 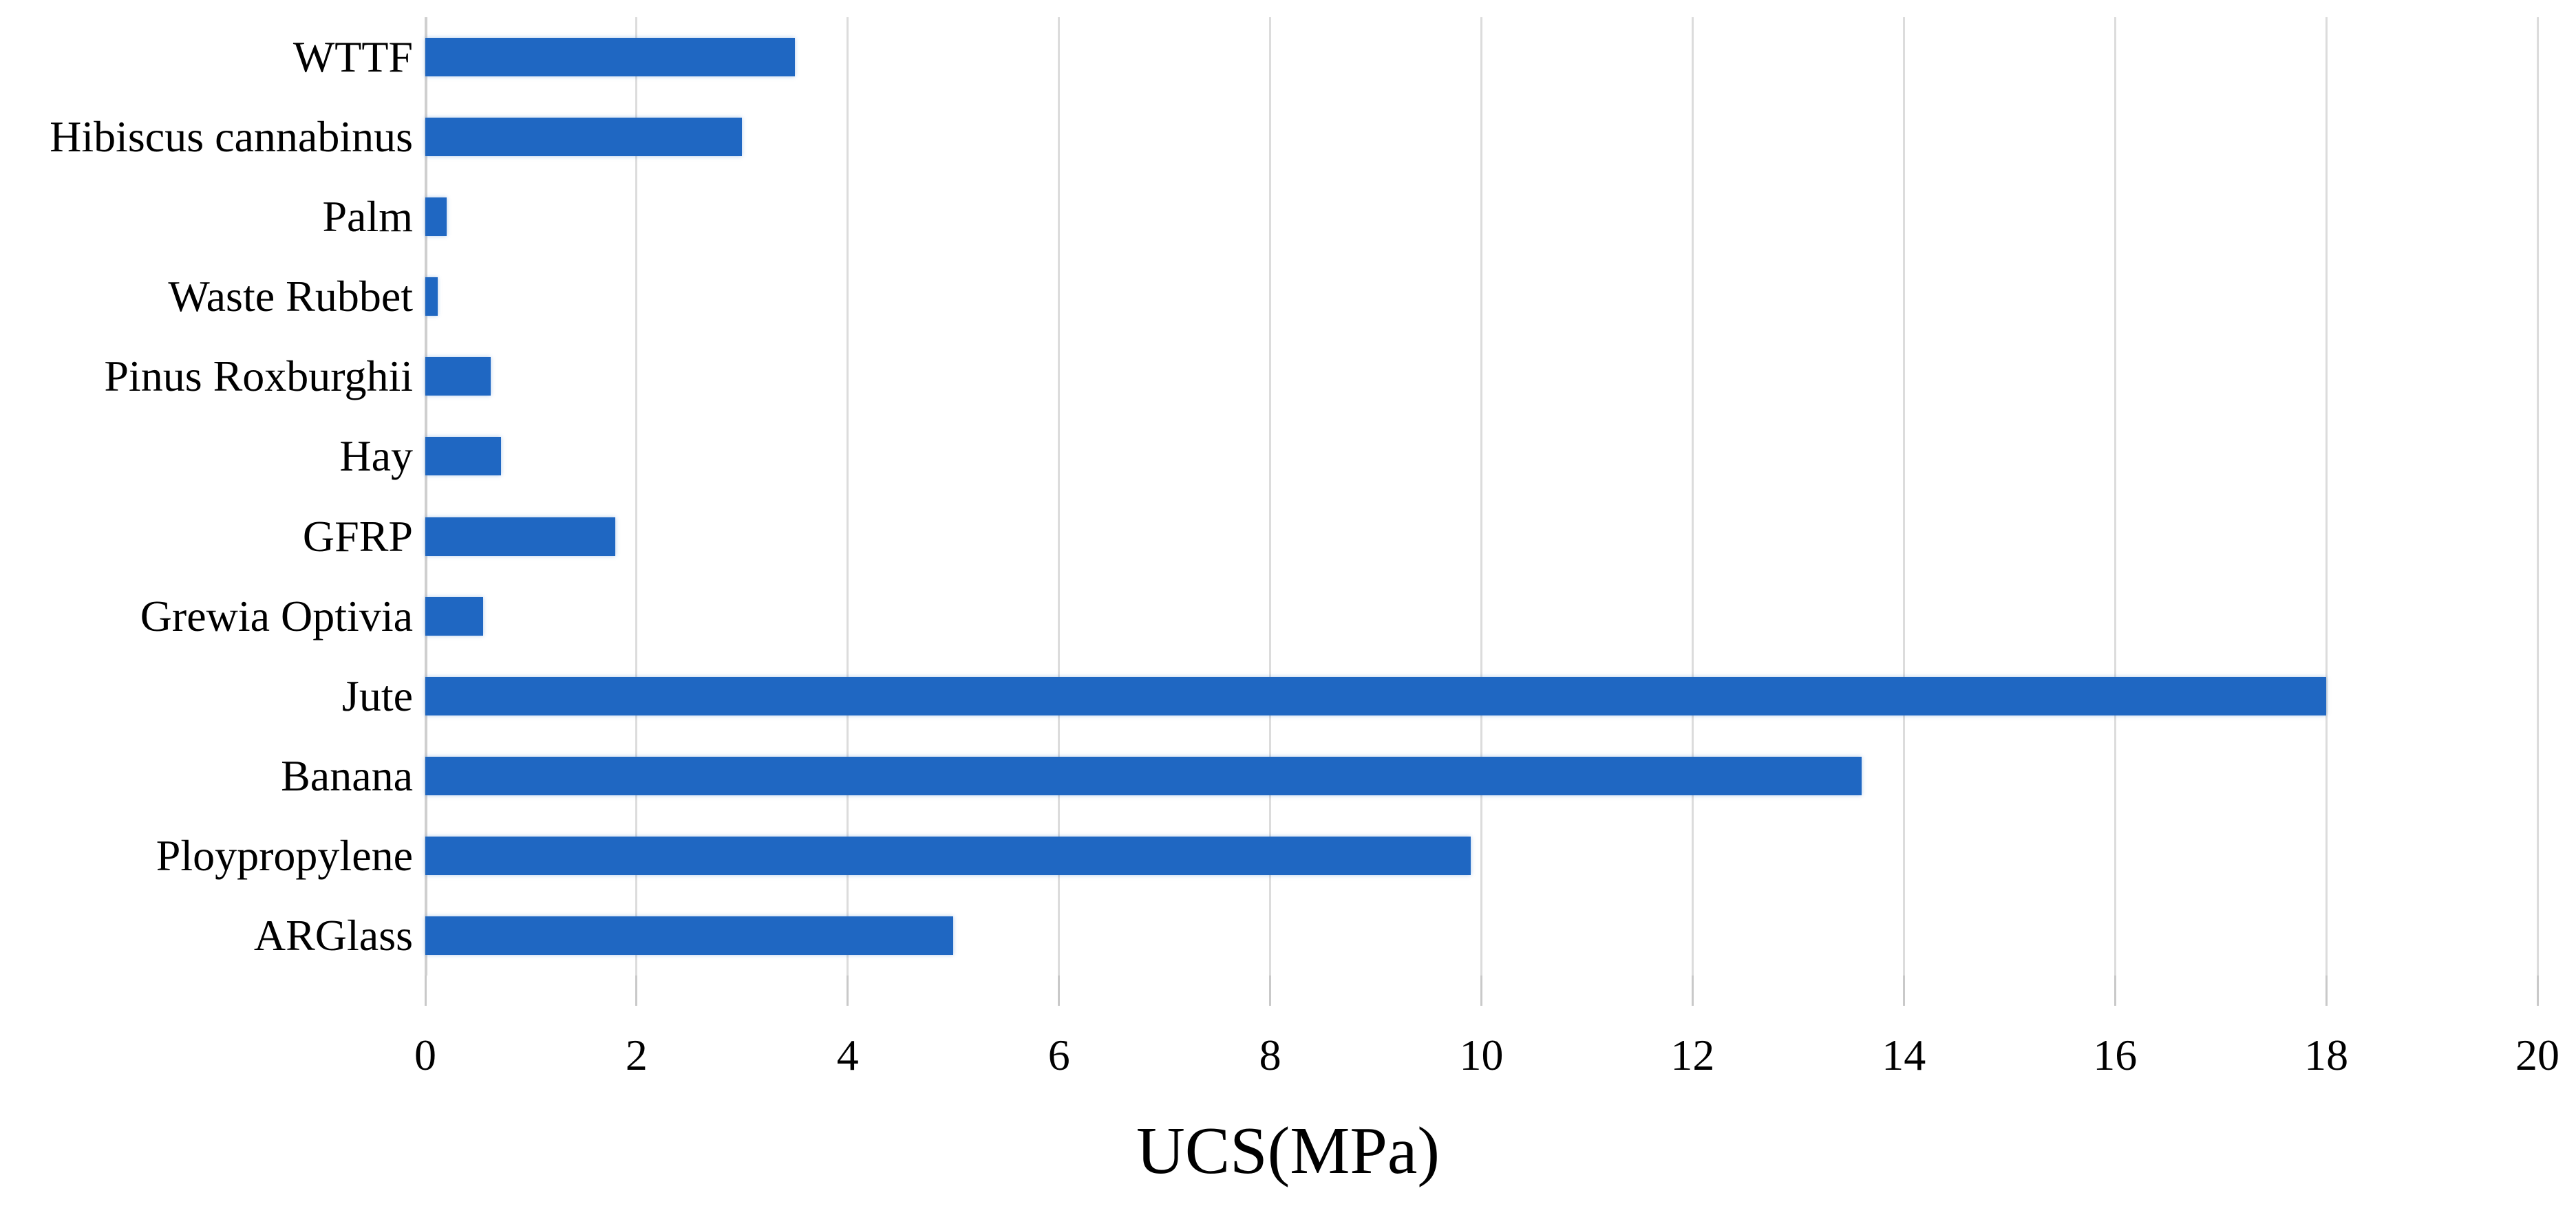 I want to click on x-tick-label-18: 18, so click(x=2326, y=1055).